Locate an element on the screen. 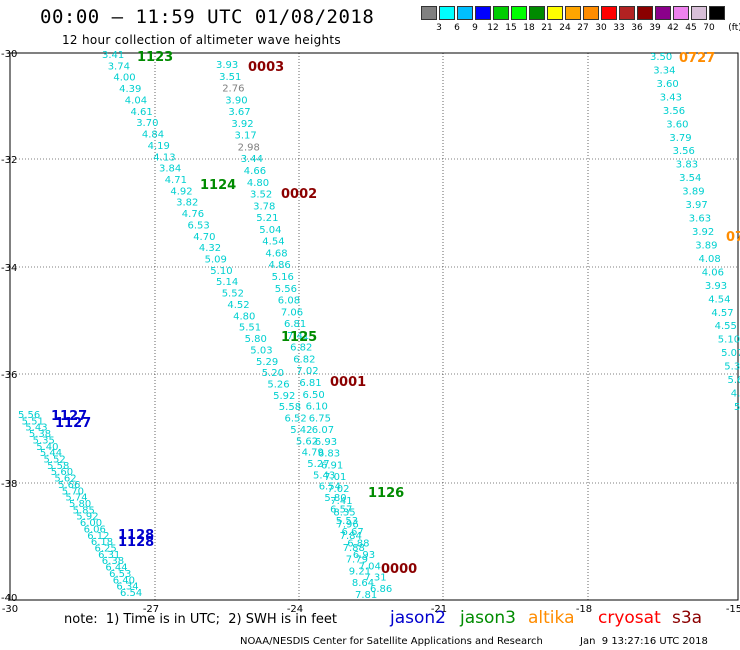 This screenshot has height=650, width=740. legend-label: 12 is located at coordinates (493, 28).